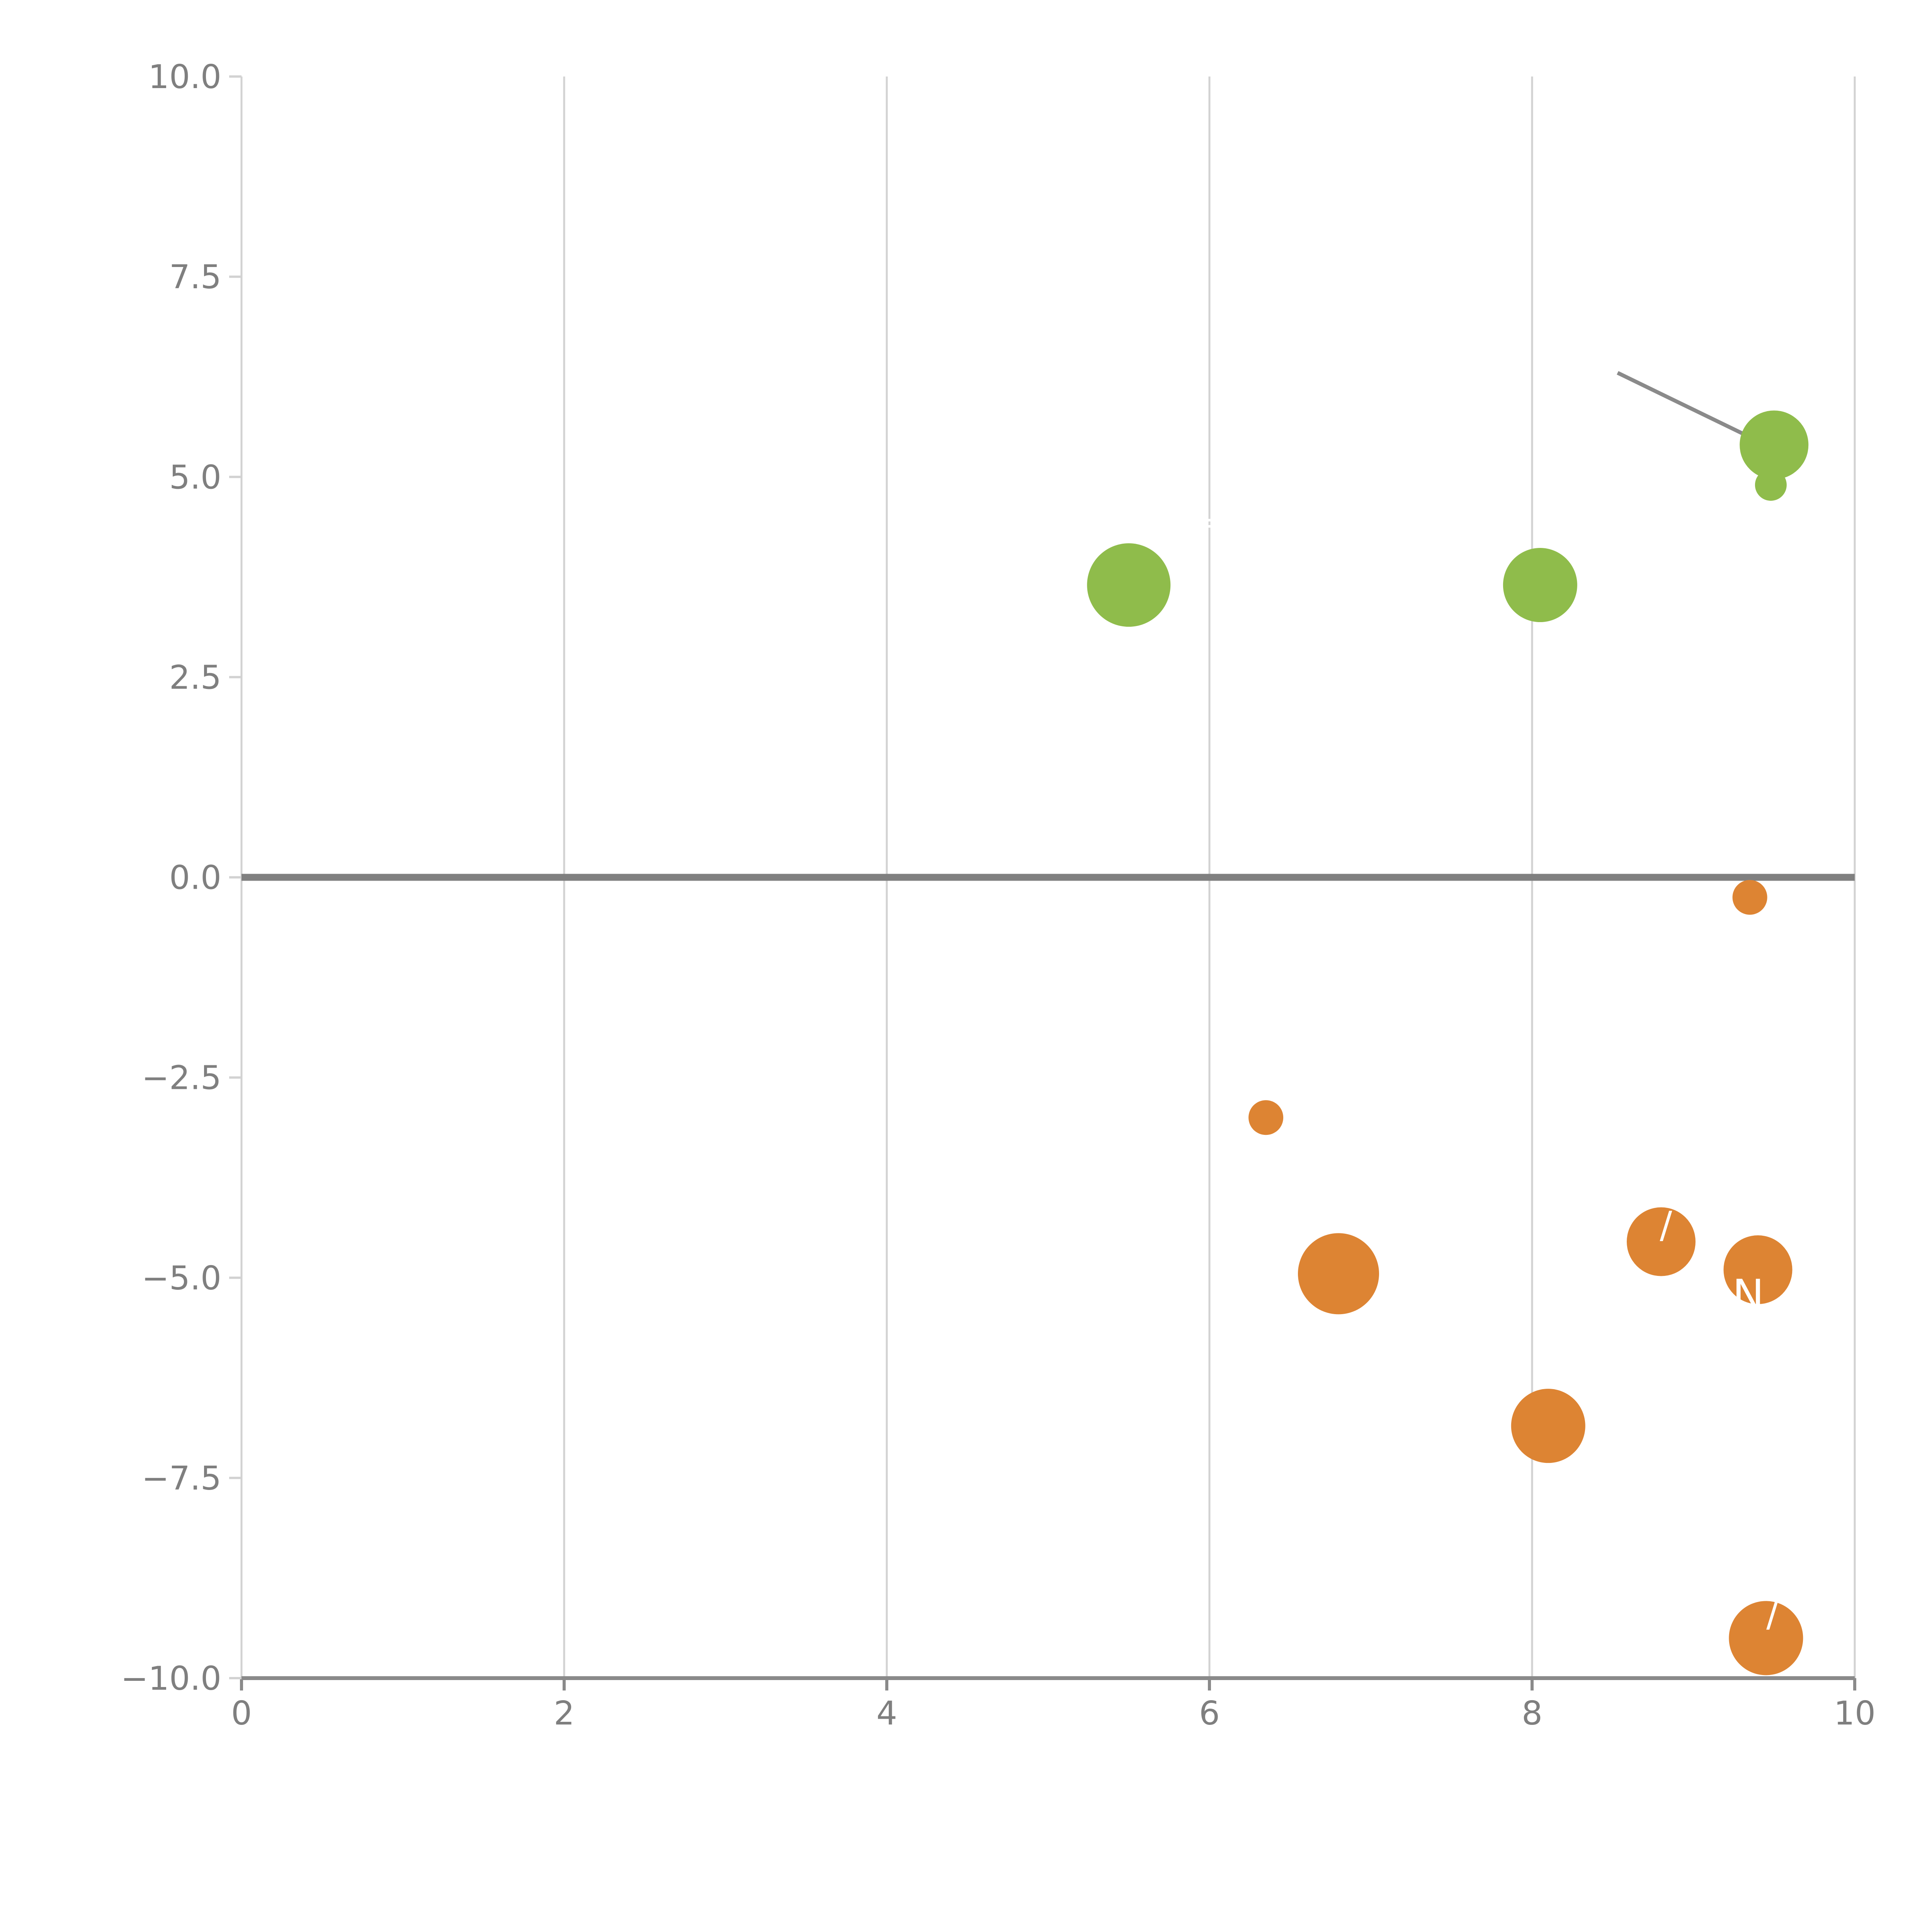 This screenshot has height=1932, width=1932. Describe the element at coordinates (241, 1714) in the screenshot. I see `x-axis-tick-label: 0` at that location.